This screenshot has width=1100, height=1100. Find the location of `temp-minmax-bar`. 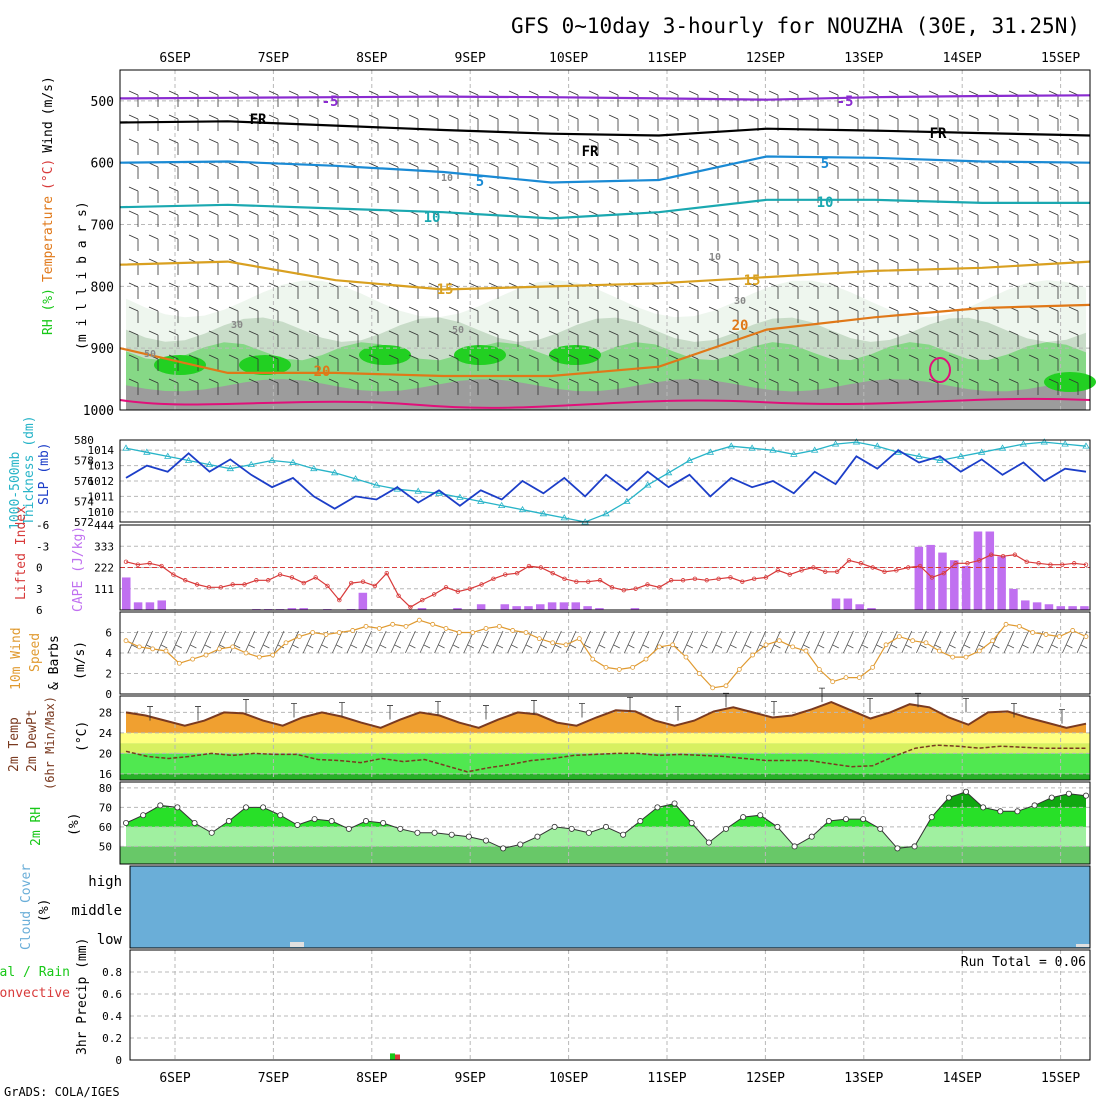

temp-minmax-bar is located at coordinates (534, 707).